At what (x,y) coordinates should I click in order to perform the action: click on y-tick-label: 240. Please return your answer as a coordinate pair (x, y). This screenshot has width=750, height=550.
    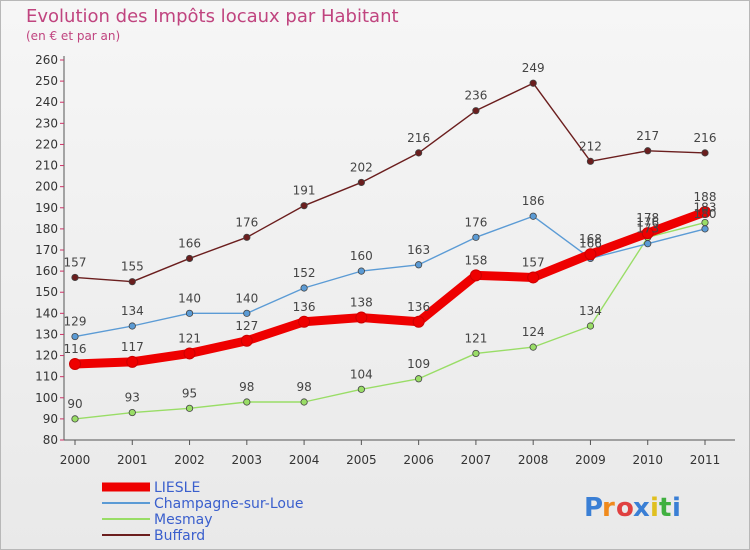
    Looking at the image, I should click on (46, 102).